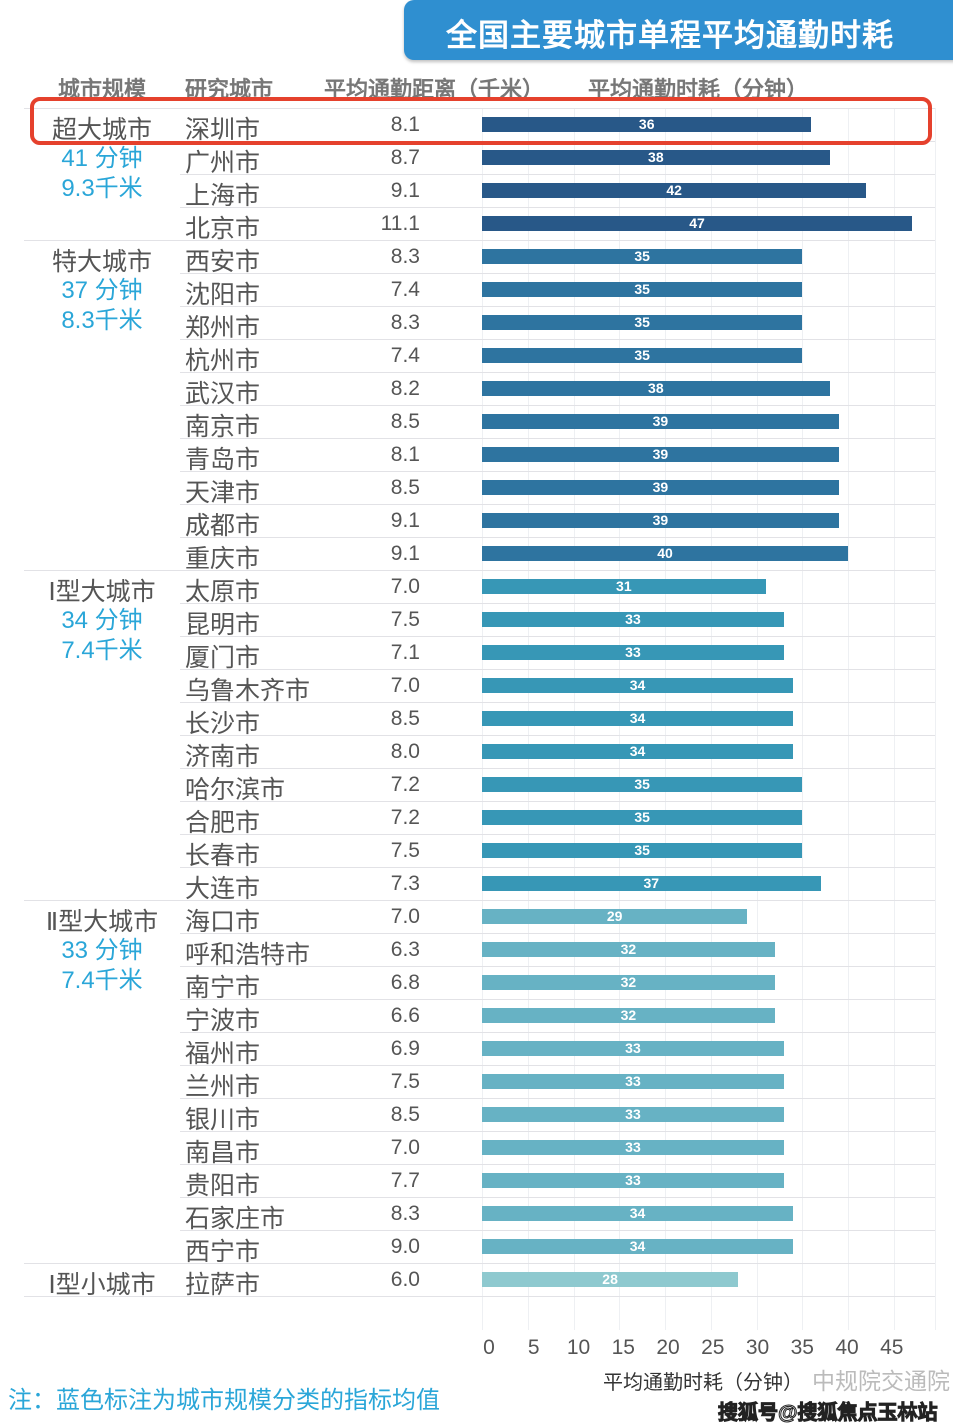 This screenshot has height=1428, width=953. What do you see at coordinates (533, 1347) in the screenshot?
I see `x-tick-label: 5` at bounding box center [533, 1347].